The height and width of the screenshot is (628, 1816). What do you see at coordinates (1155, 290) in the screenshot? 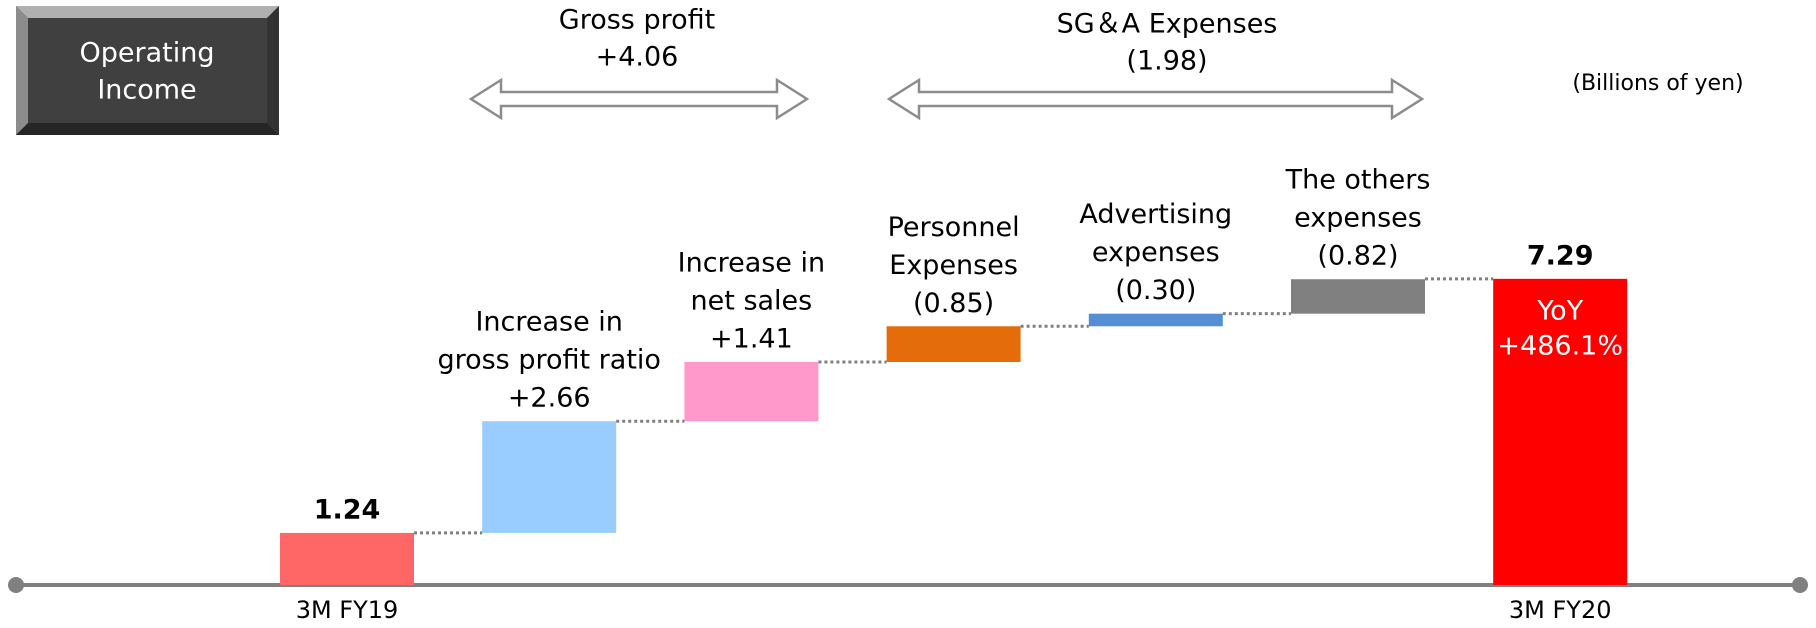
I see `value-label: (0.30)` at bounding box center [1155, 290].